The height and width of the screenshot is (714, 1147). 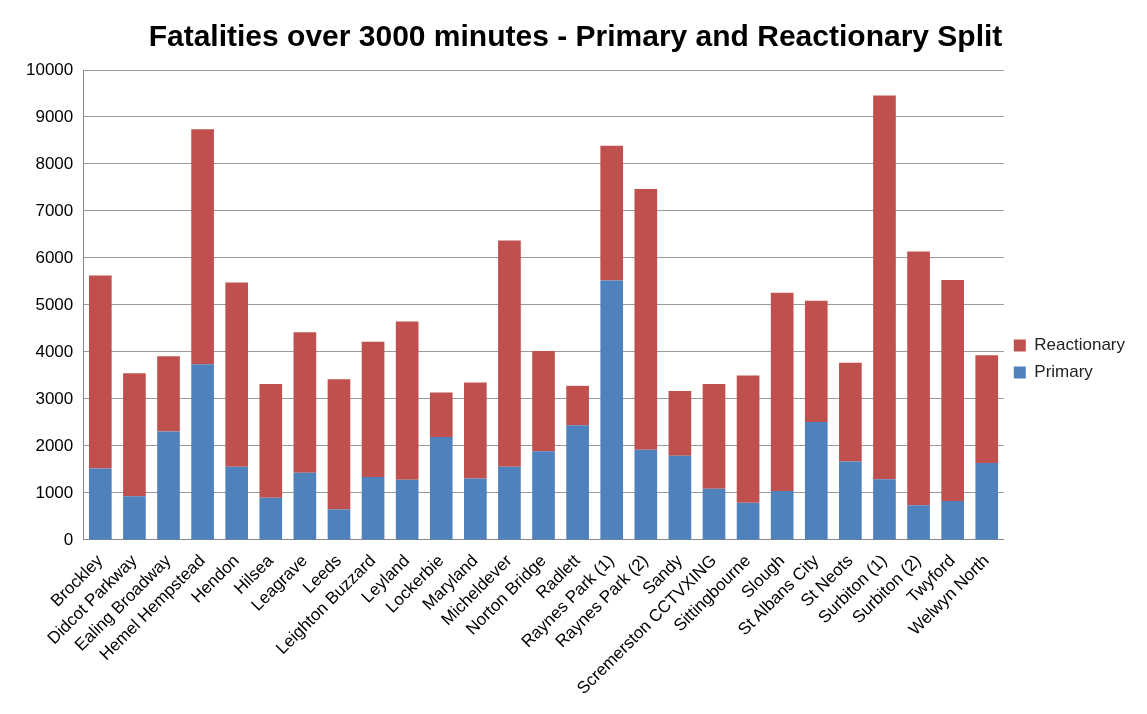 I want to click on y-tick-label: 8000, so click(x=54, y=163).